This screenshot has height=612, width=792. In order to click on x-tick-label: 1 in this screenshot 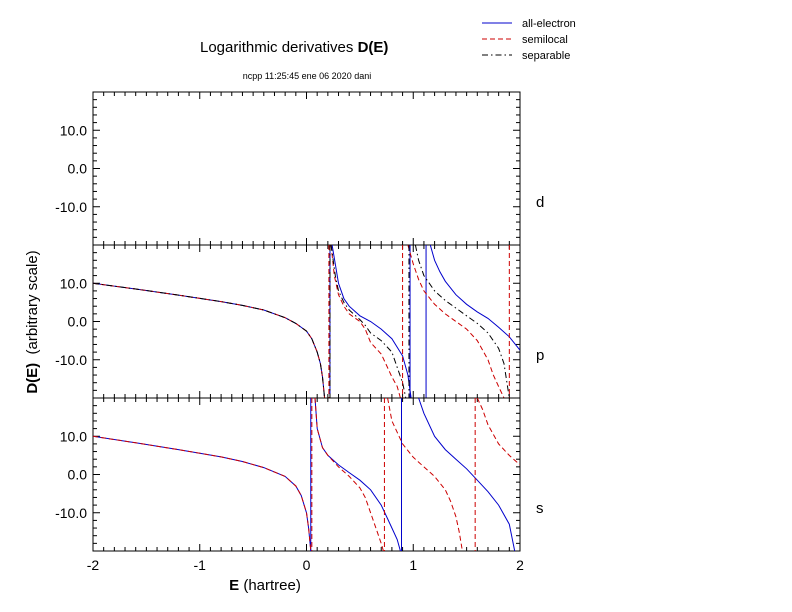, I will do `click(413, 565)`.